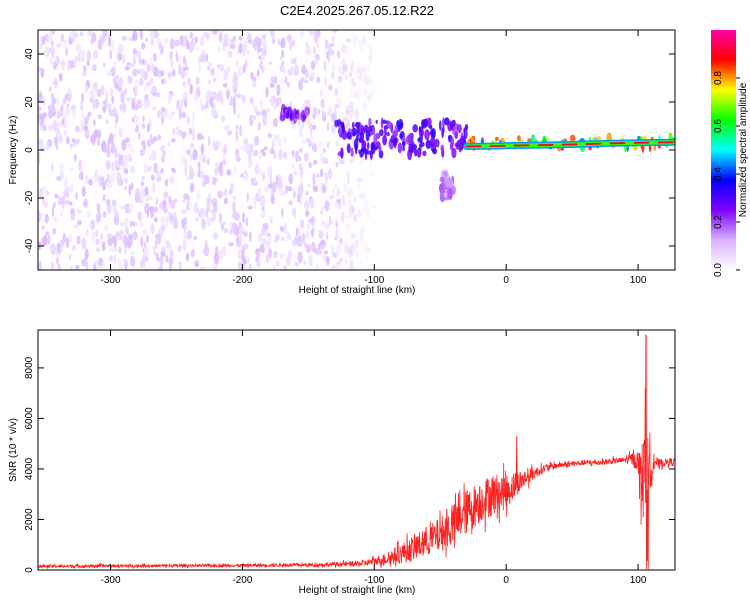 This screenshot has width=750, height=600. I want to click on y-tick-label: -20, so click(29, 197).